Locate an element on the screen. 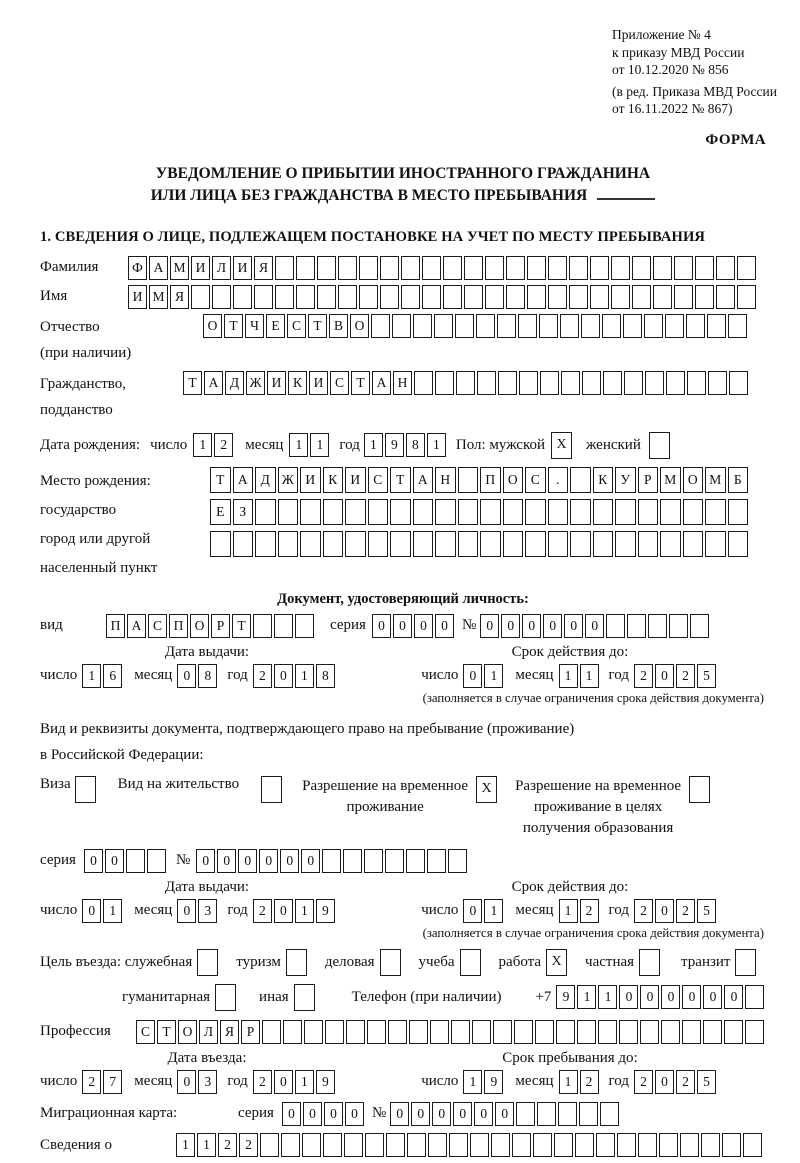 The width and height of the screenshot is (800, 1163). char-cell: Ж is located at coordinates (287, 479).